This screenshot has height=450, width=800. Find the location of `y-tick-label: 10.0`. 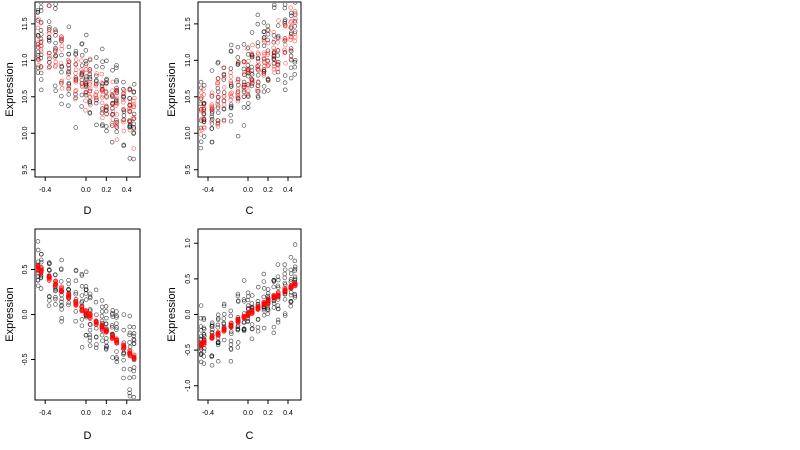

y-tick-label: 10.0 is located at coordinates (188, 133).